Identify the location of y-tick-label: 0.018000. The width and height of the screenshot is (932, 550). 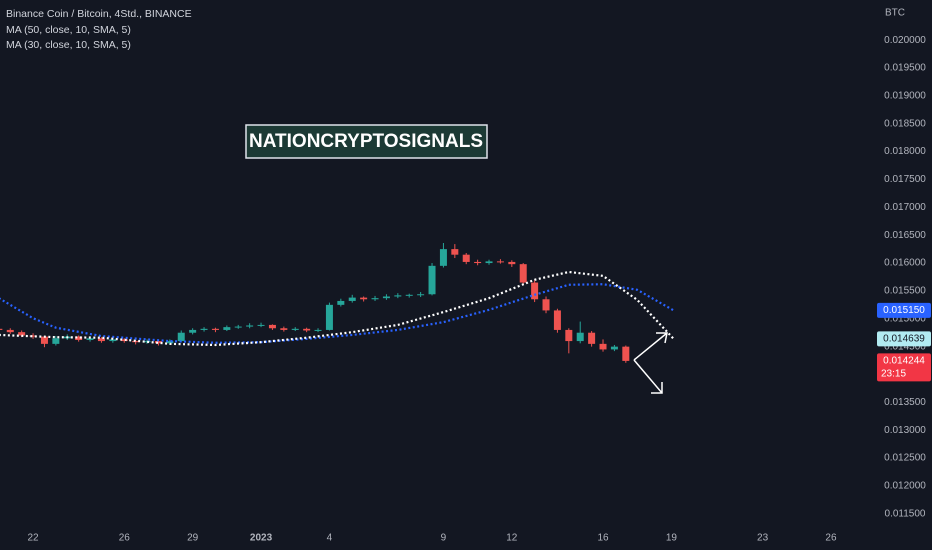
(905, 151).